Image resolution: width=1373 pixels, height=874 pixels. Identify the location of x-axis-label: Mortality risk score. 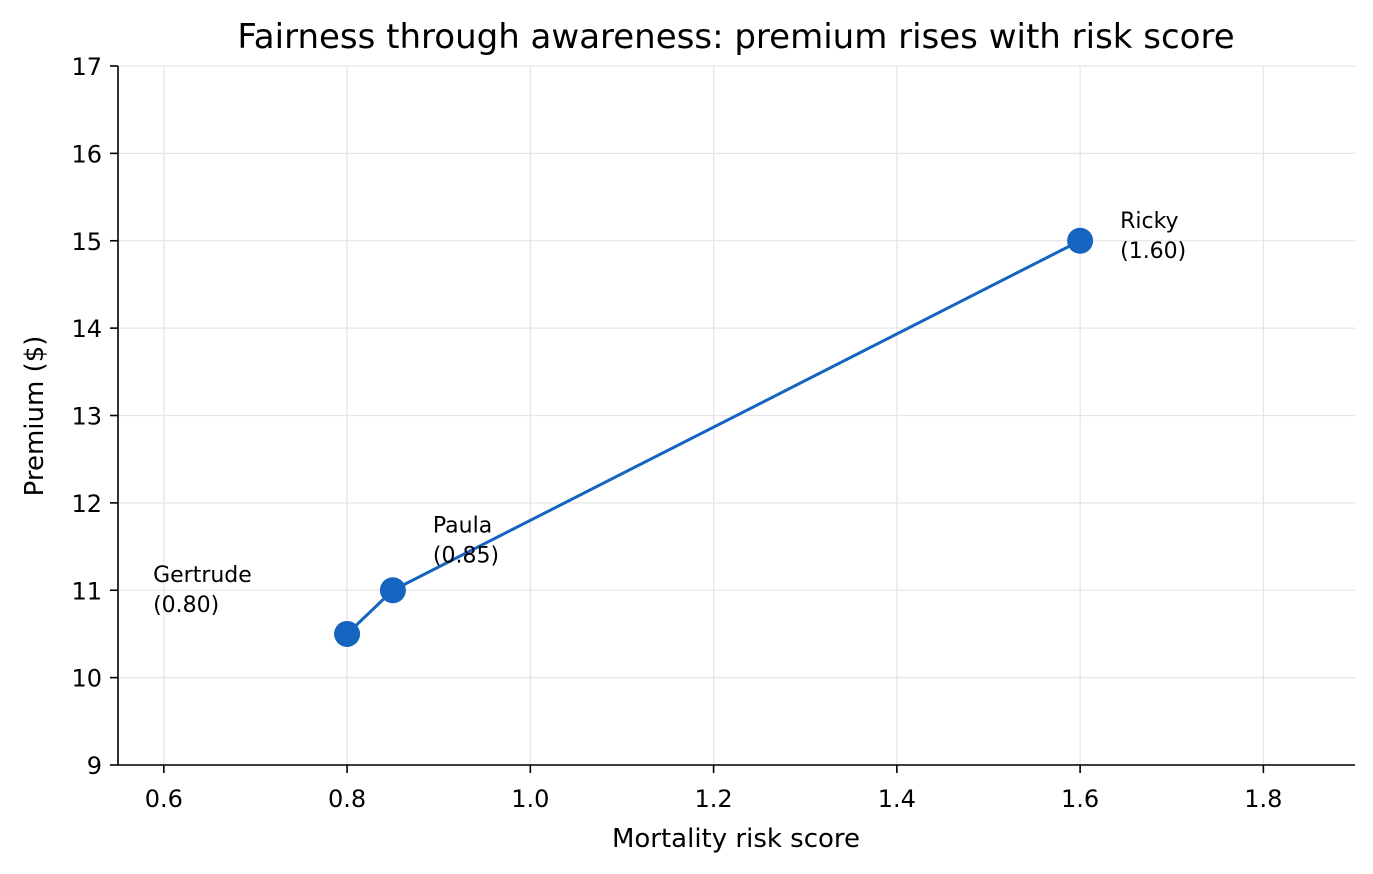
(736, 839).